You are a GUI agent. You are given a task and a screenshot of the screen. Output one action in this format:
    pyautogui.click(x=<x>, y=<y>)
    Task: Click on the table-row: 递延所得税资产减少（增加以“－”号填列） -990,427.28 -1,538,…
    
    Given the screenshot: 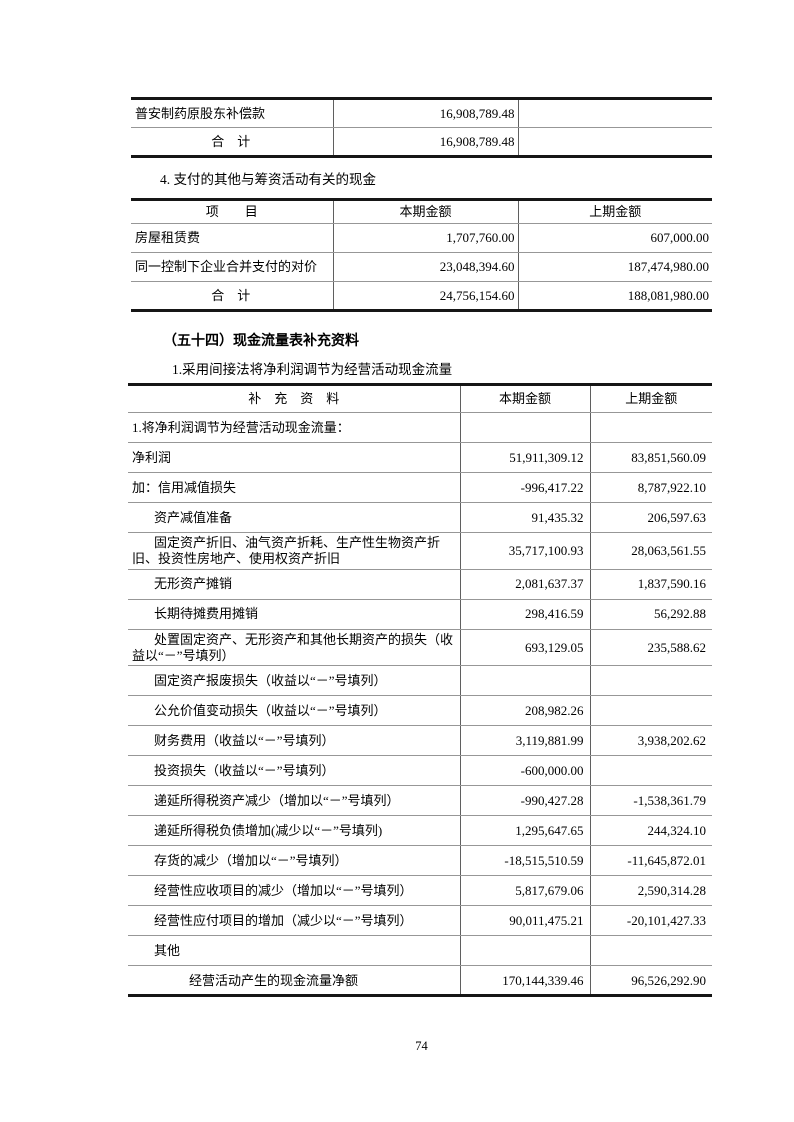 What is the action you would take?
    pyautogui.click(x=420, y=801)
    